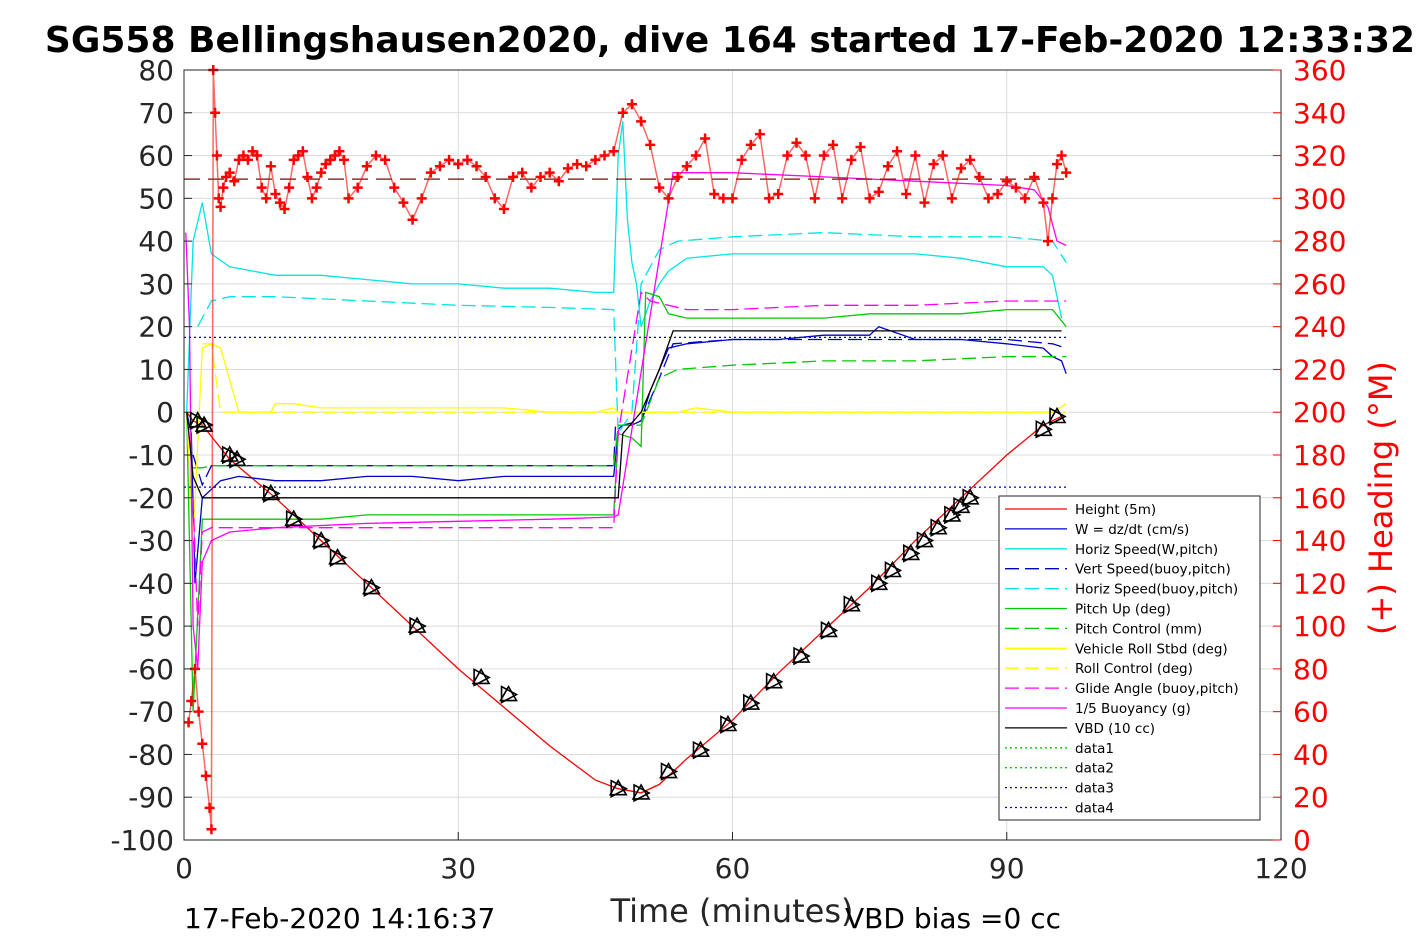 Image resolution: width=1417 pixels, height=945 pixels. Describe the element at coordinates (151, 498) in the screenshot. I see `y-tick-left: -20` at that location.